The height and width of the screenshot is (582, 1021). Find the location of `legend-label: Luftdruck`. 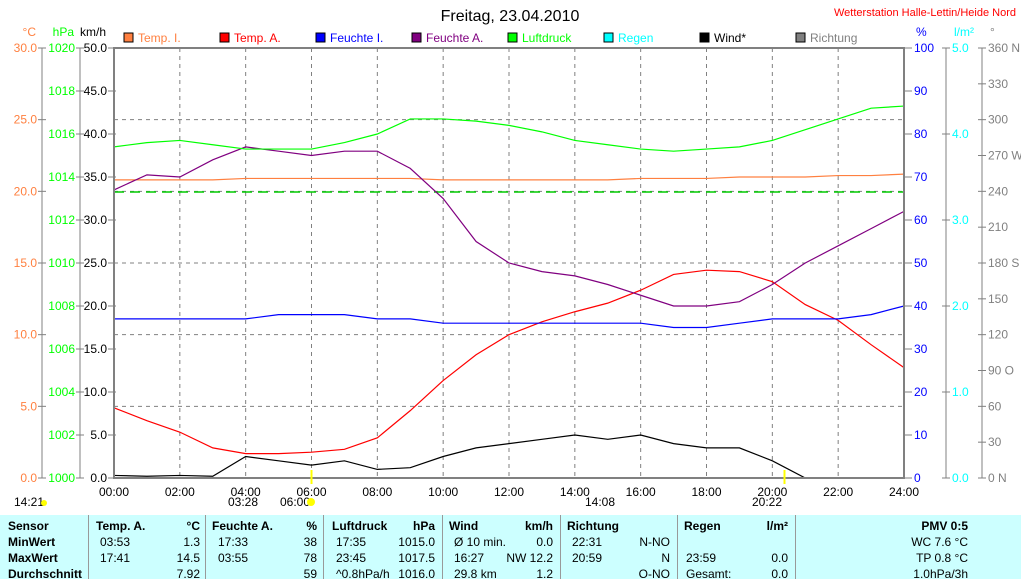

legend-label: Luftdruck is located at coordinates (547, 38).